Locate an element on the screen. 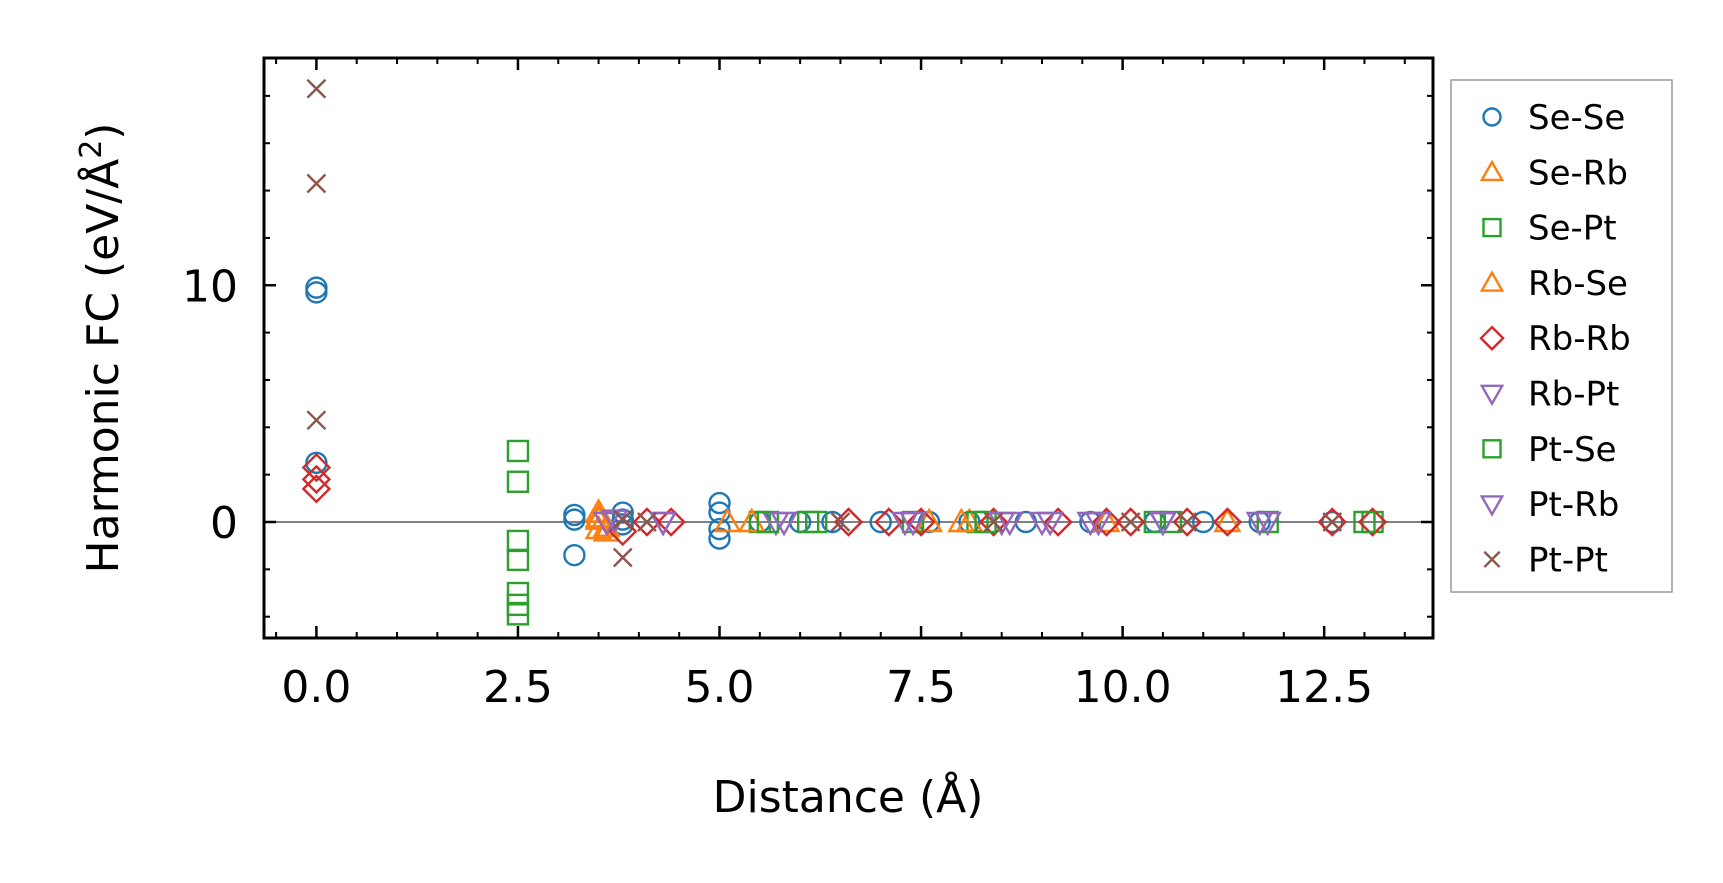  x-tick-label: 12.5 is located at coordinates (1324, 687).